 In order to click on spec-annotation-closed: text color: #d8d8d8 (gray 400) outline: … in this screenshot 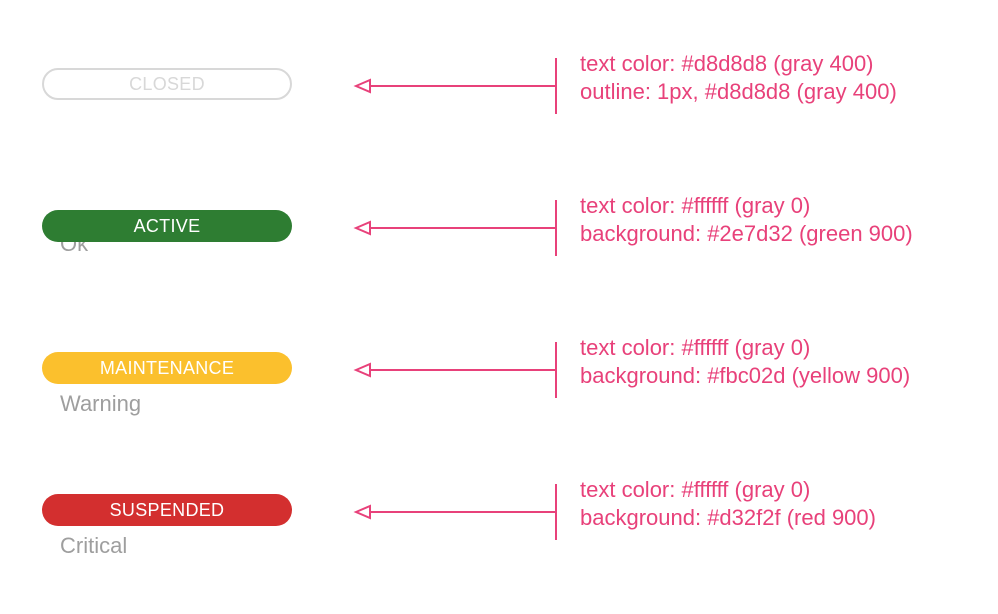, I will do `click(738, 78)`.